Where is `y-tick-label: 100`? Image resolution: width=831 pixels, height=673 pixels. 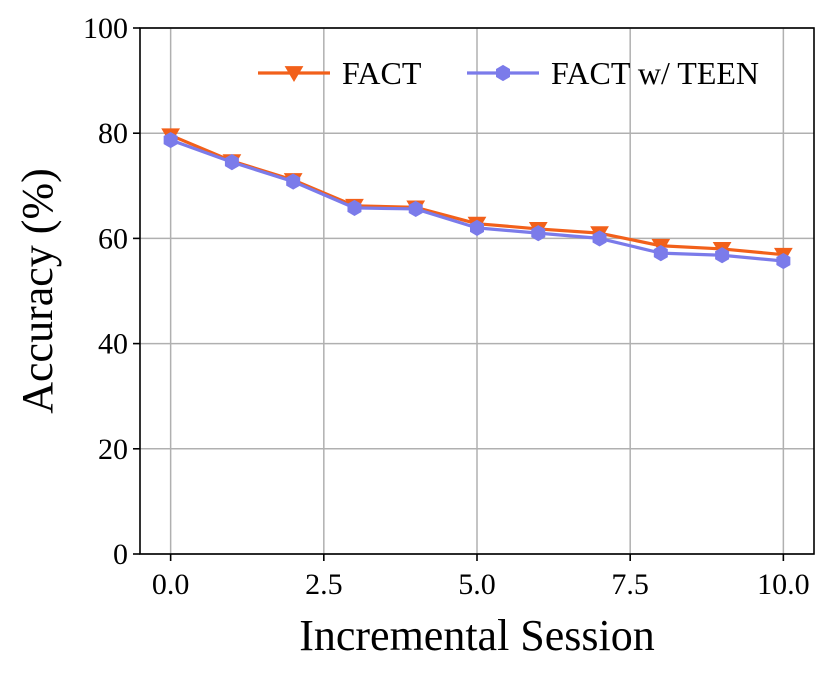
y-tick-label: 100 is located at coordinates (105, 28).